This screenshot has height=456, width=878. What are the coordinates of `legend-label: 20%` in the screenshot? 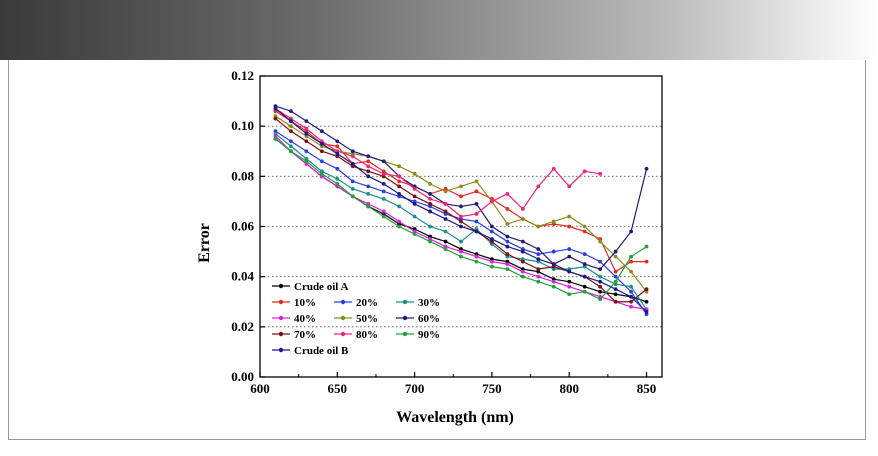 It's located at (367, 303).